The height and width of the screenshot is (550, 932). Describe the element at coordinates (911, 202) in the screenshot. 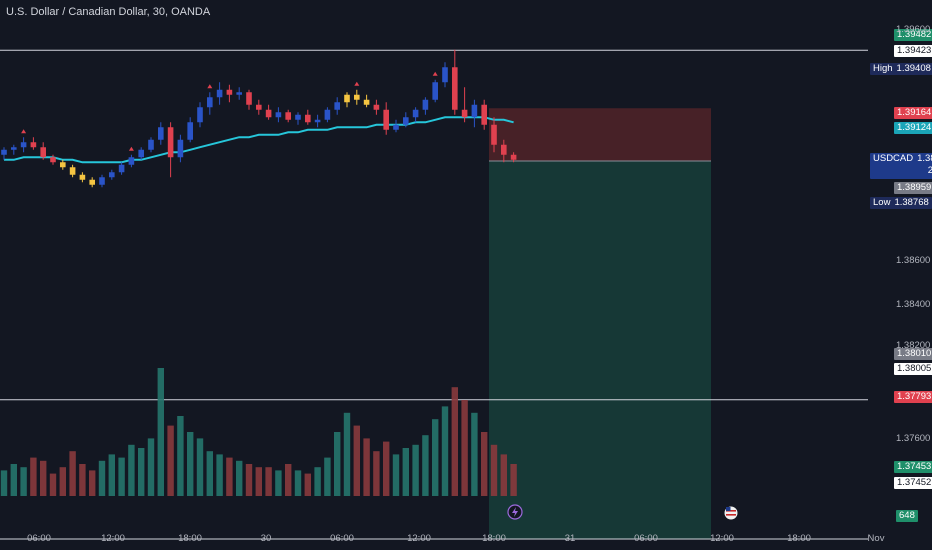

I see `price-tag-value: 1.38768` at that location.